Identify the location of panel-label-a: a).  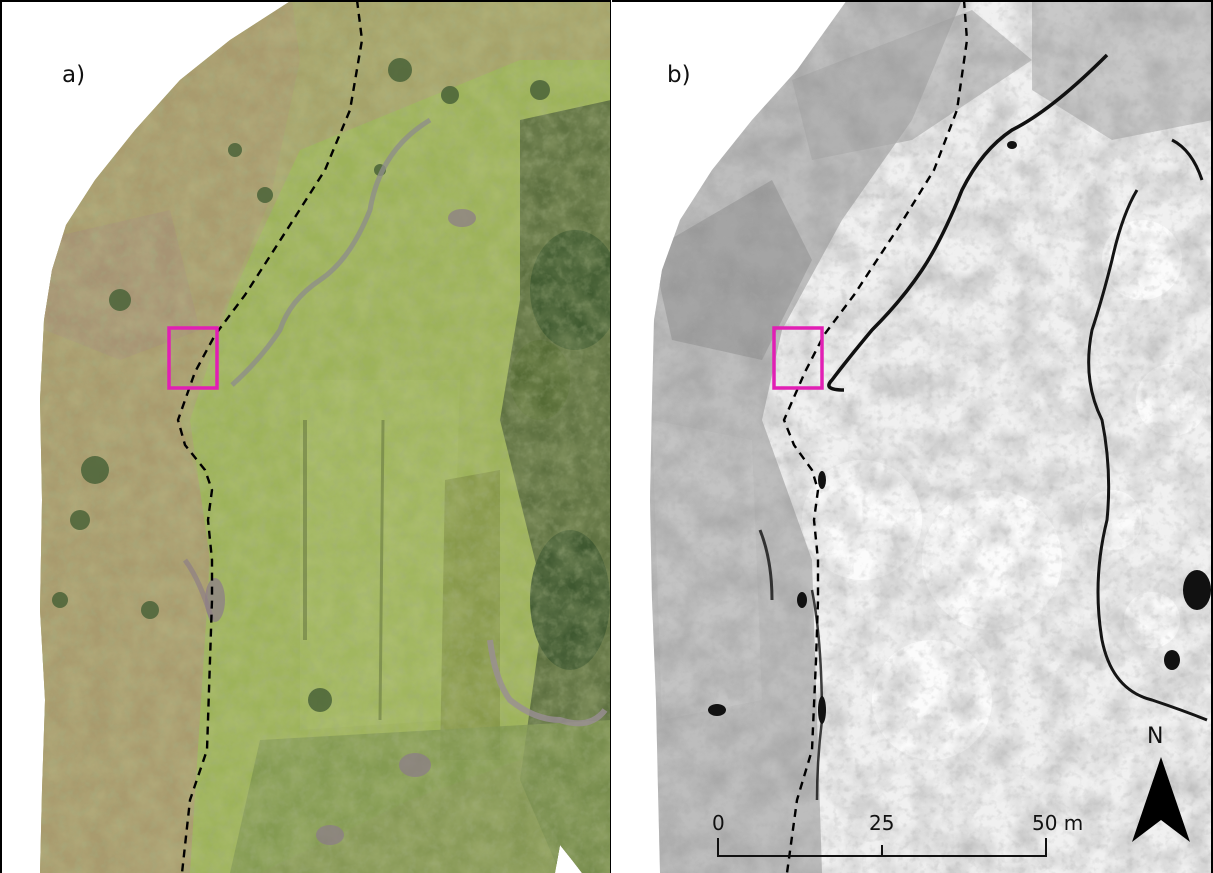
(74, 75).